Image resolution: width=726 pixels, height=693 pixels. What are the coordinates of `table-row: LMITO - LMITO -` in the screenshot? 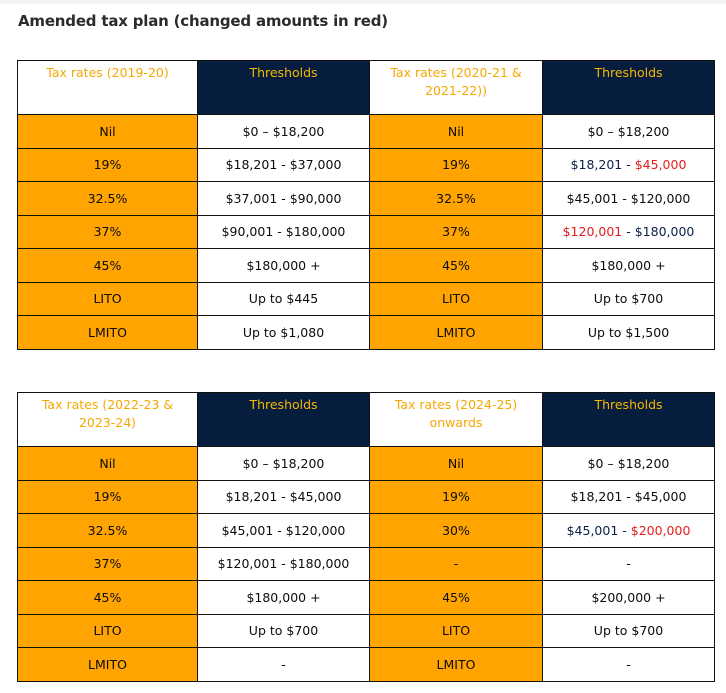 It's located at (366, 664).